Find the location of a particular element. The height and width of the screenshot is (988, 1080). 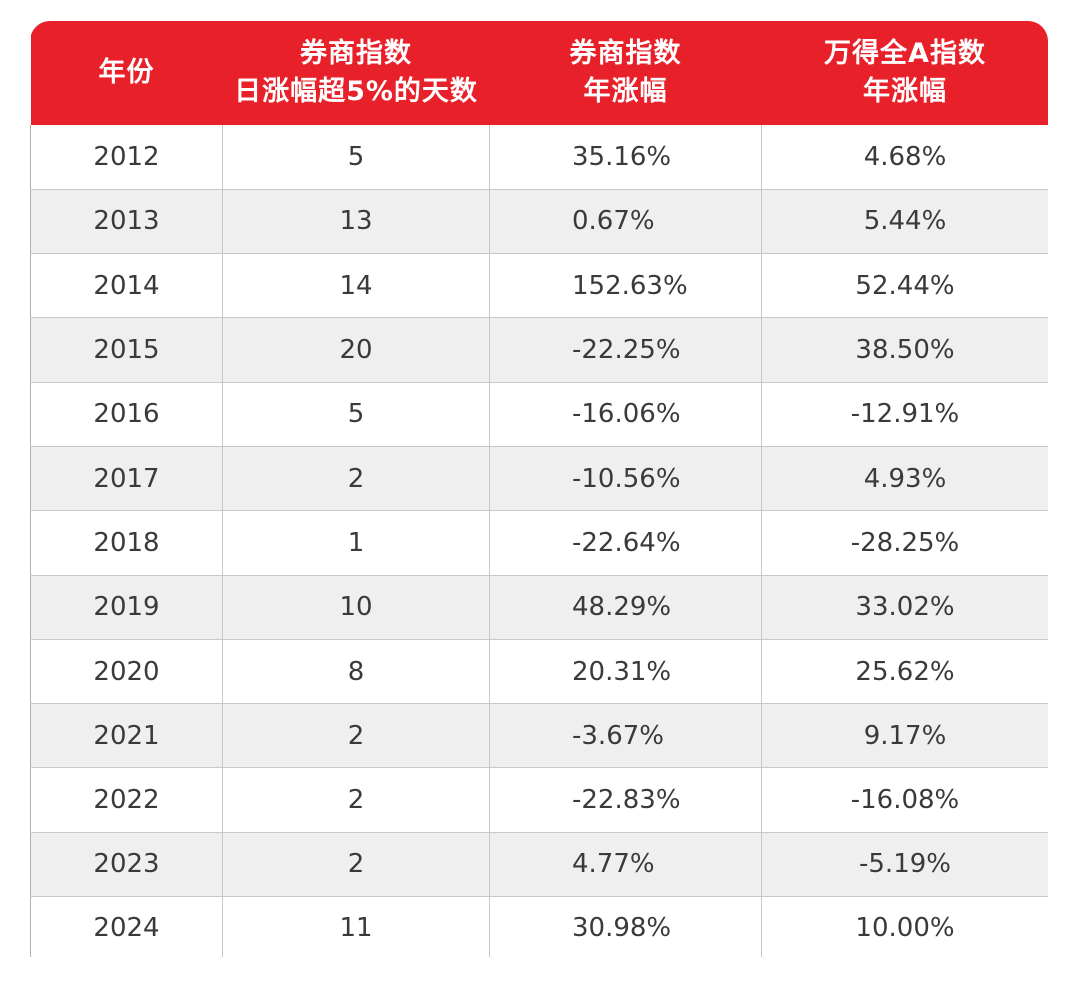

table-row: 2019 10 48.29% 33.02% is located at coordinates (539, 607).